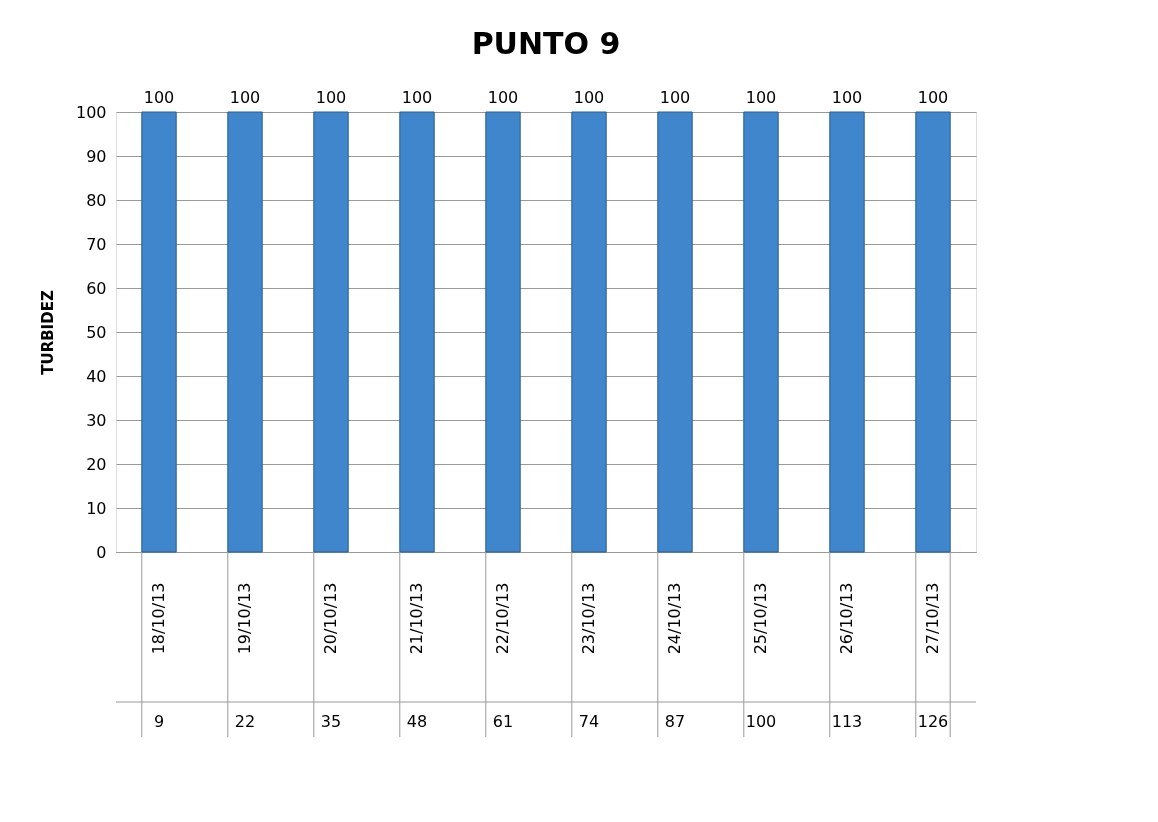  What do you see at coordinates (417, 721) in the screenshot?
I see `text: 48` at bounding box center [417, 721].